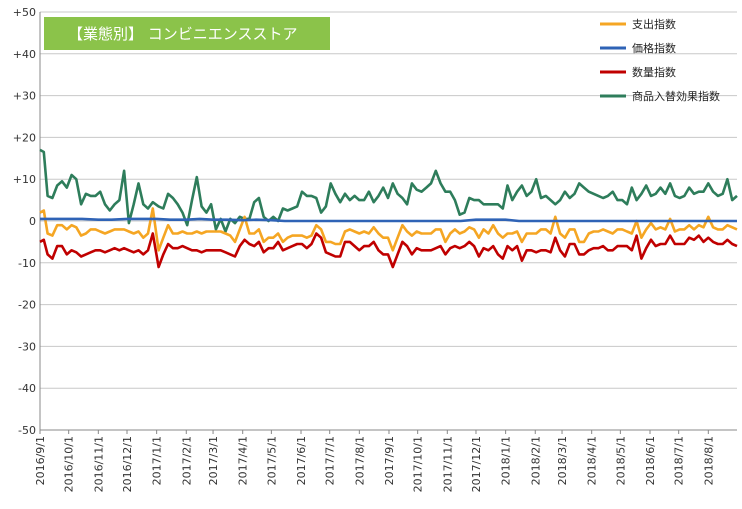 Image resolution: width=742 pixels, height=509 pixels. Describe the element at coordinates (24, 221) in the screenshot. I see `y-axis-ticks: +50 +40 +30 +20 +10 0 -10 -20 -30 -40 -50` at that location.